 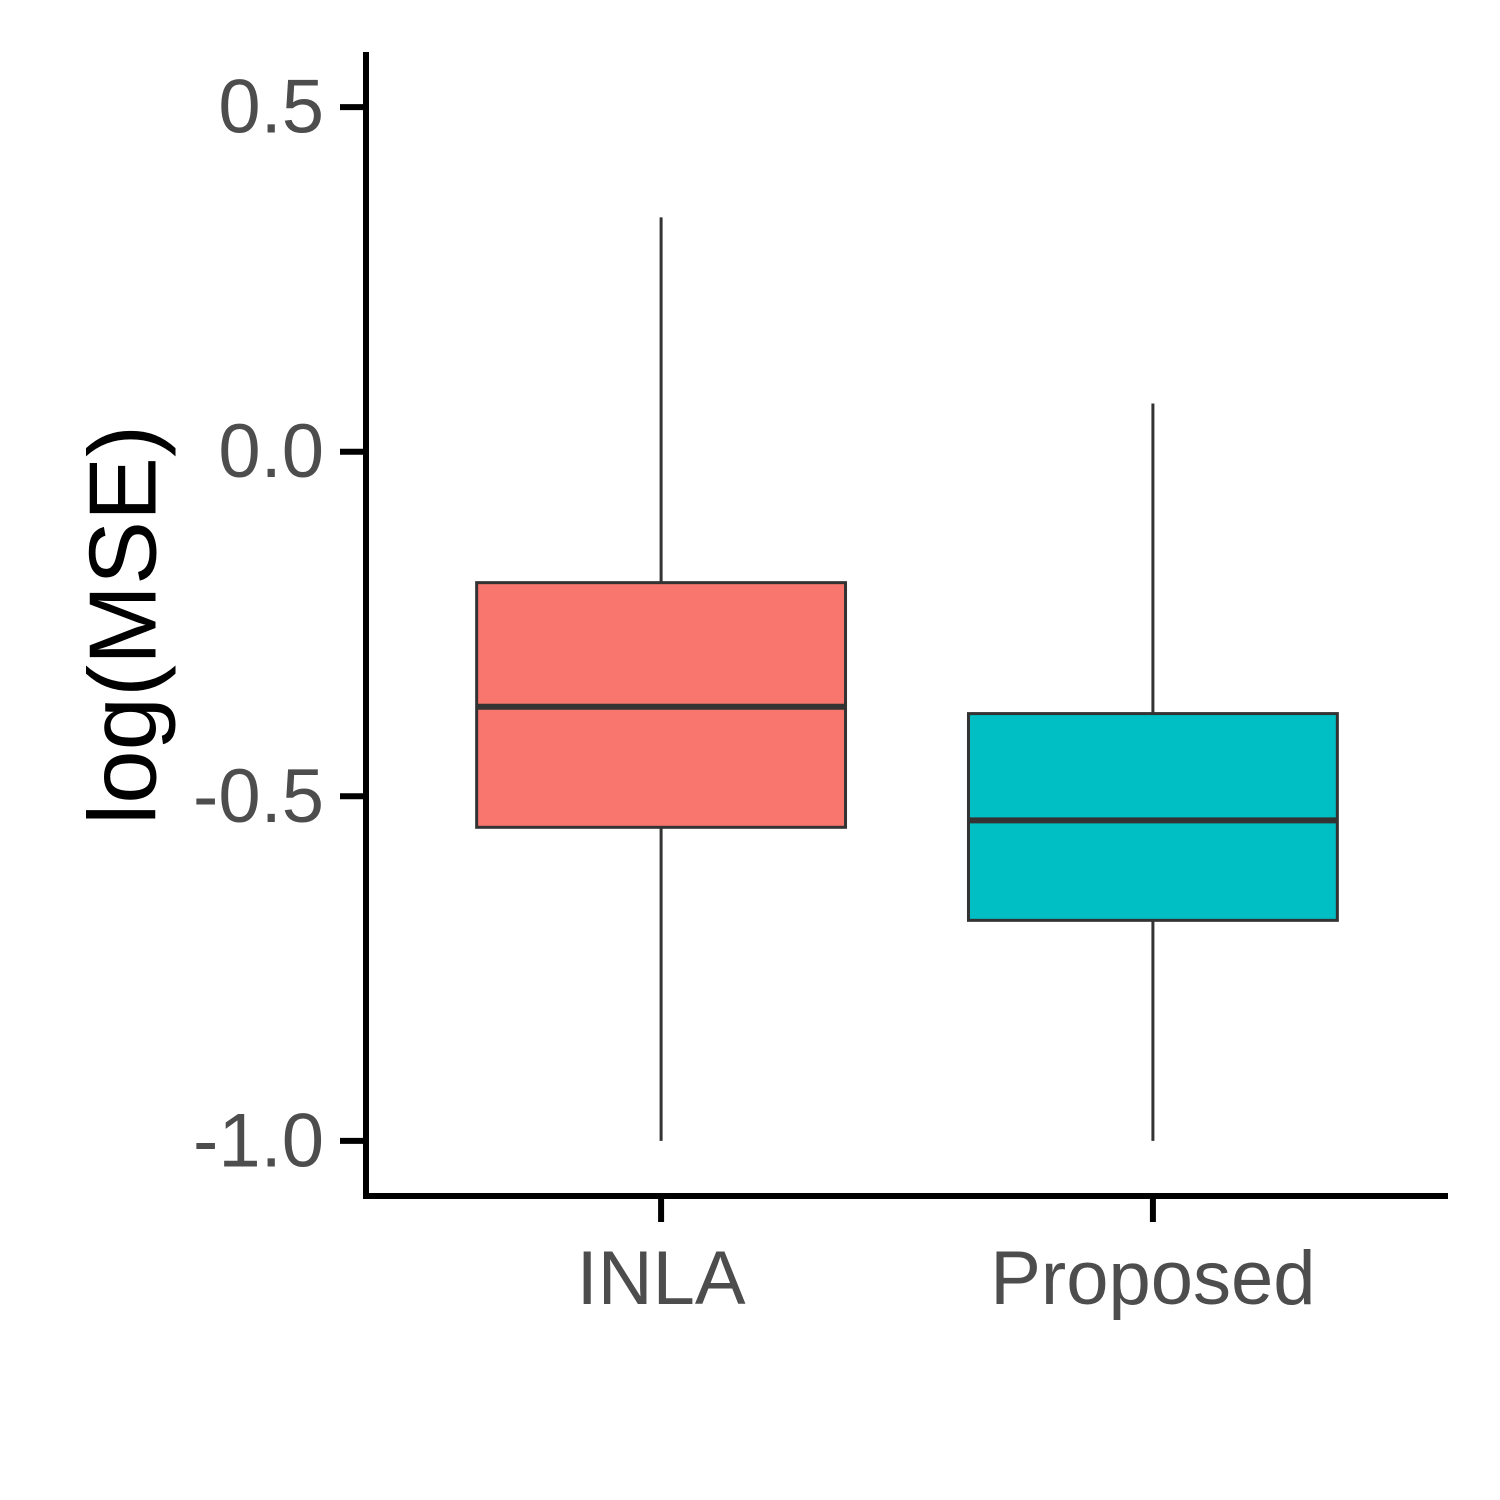 What do you see at coordinates (1152, 1278) in the screenshot?
I see `x-tick-label-proposed: Proposed` at bounding box center [1152, 1278].